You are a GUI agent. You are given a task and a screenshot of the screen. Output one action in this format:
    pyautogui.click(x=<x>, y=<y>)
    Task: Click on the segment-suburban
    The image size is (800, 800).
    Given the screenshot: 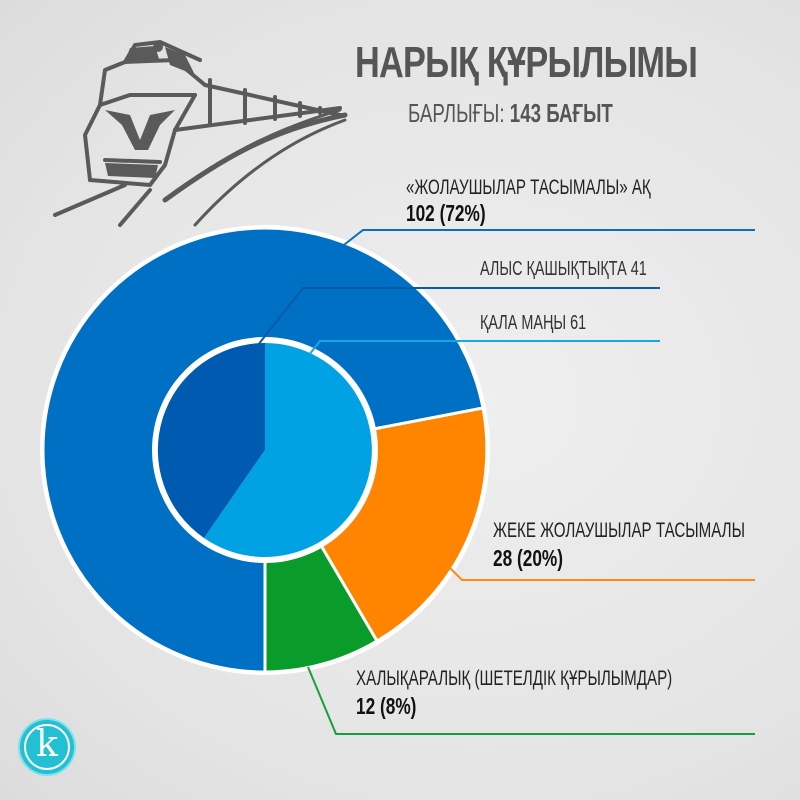 What is the action you would take?
    pyautogui.click(x=288, y=450)
    